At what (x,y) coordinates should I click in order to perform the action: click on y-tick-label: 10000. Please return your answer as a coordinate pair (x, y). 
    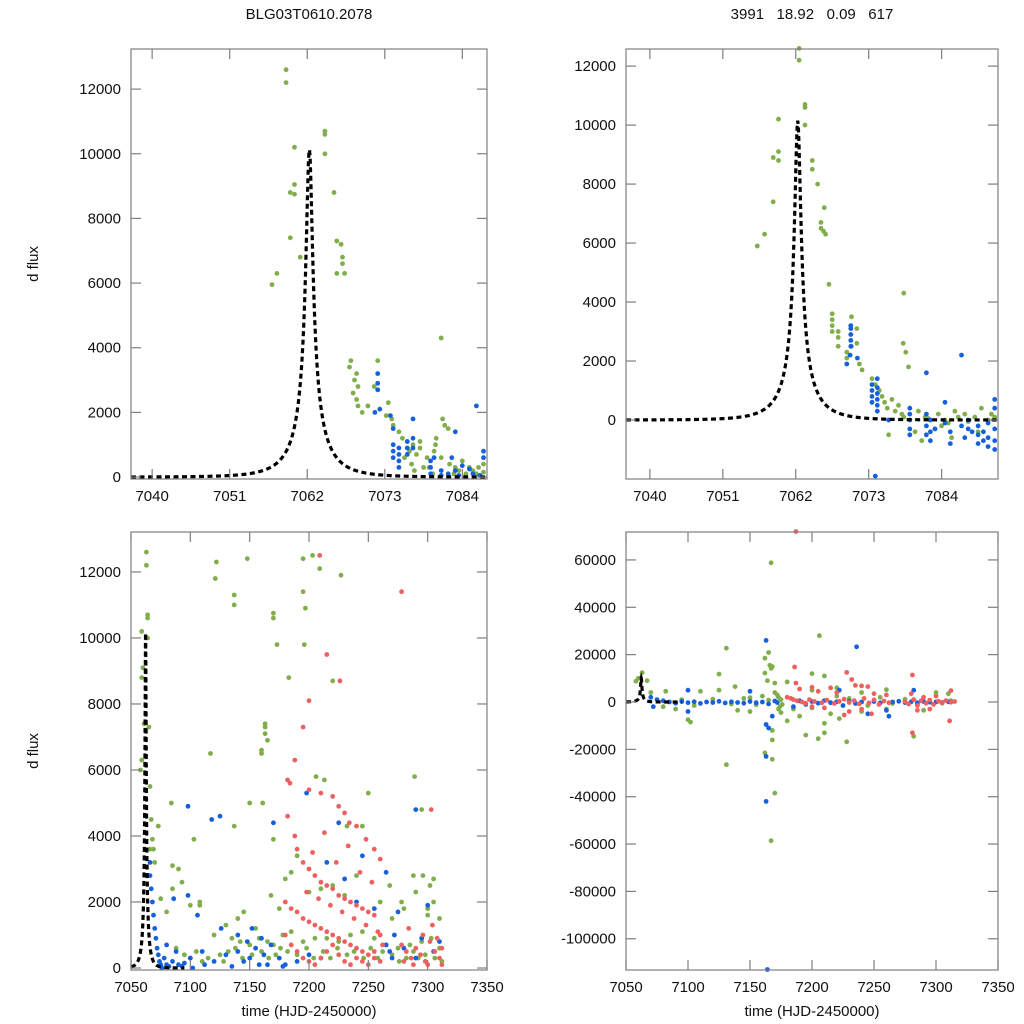
    Looking at the image, I should click on (100, 154).